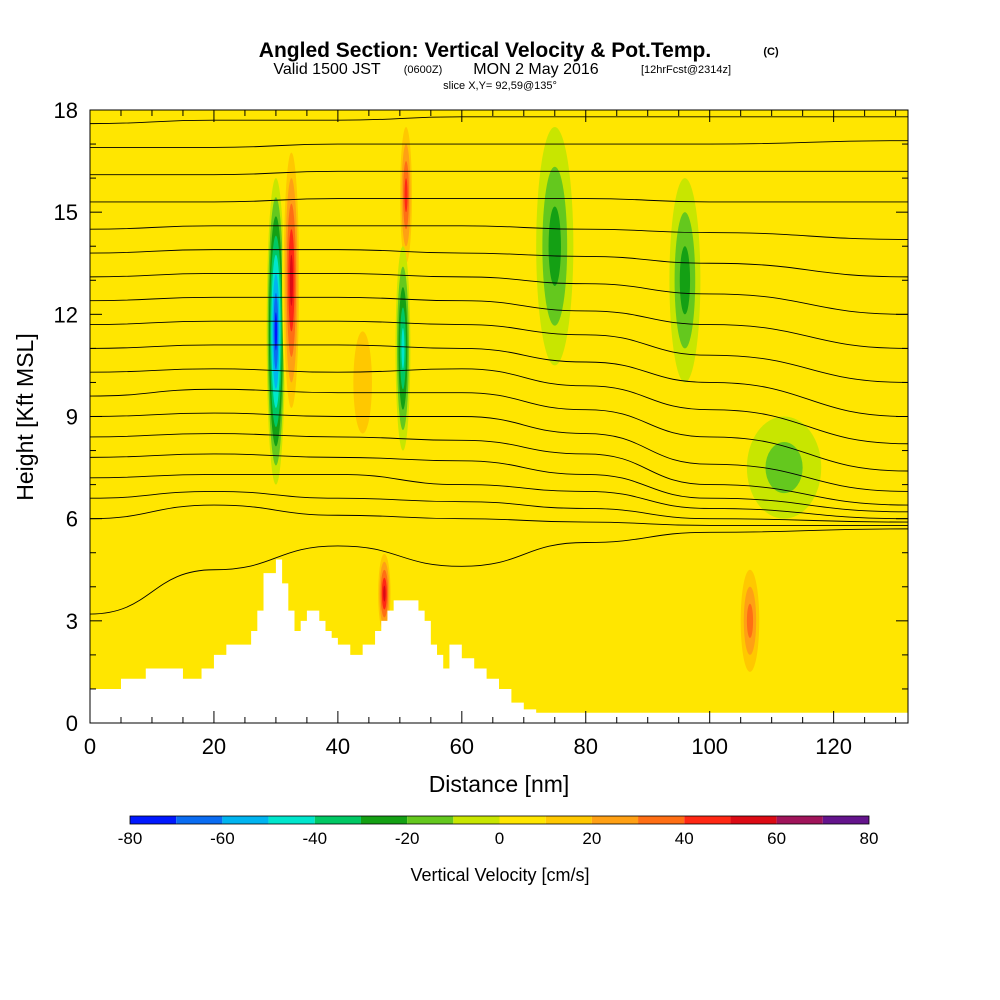 This screenshot has height=1000, width=1000. I want to click on colorbar-tick-label: 0, so click(499, 838).